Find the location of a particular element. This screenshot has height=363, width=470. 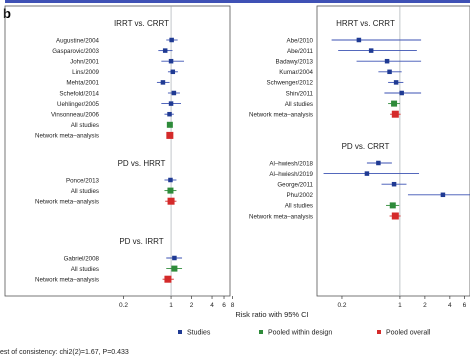

row-label: Abe/2011 is located at coordinates (300, 51).